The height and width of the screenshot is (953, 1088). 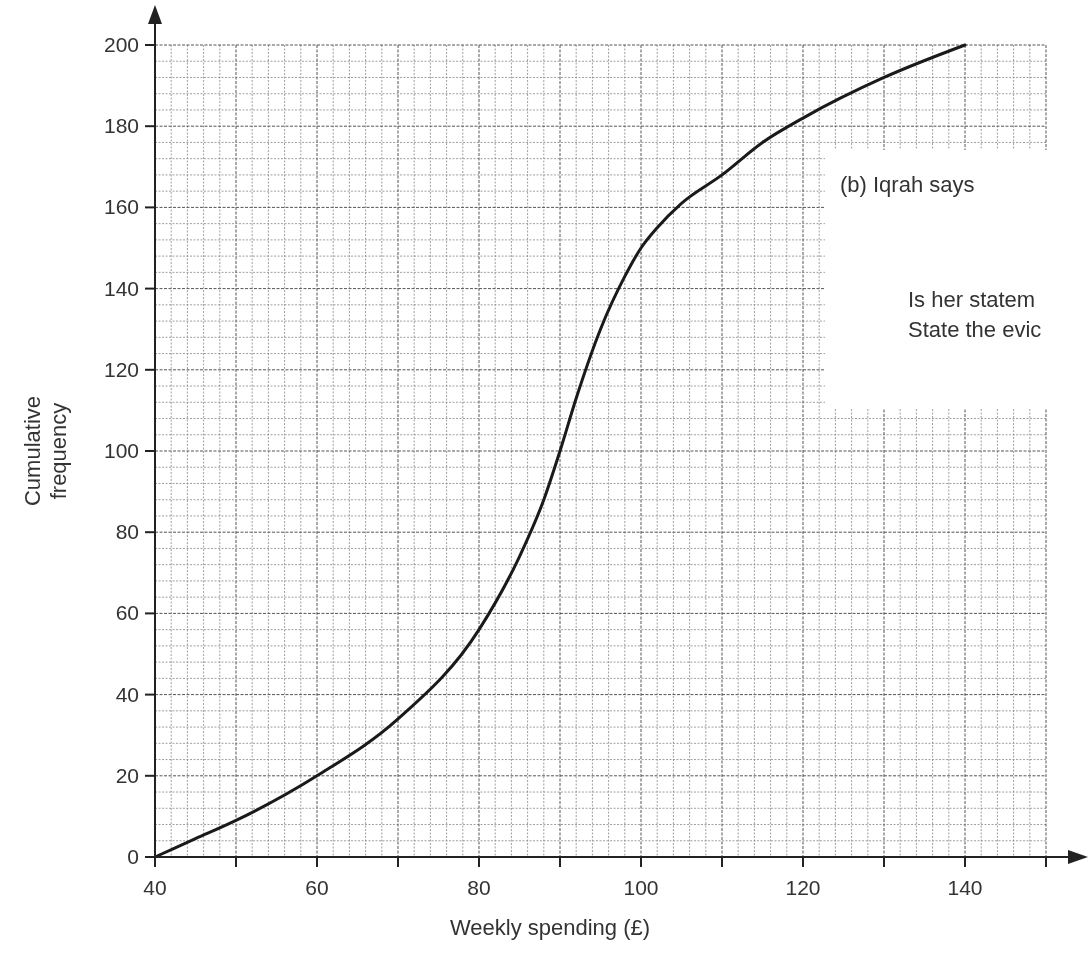 I want to click on x-tick-label: 40, so click(x=155, y=887).